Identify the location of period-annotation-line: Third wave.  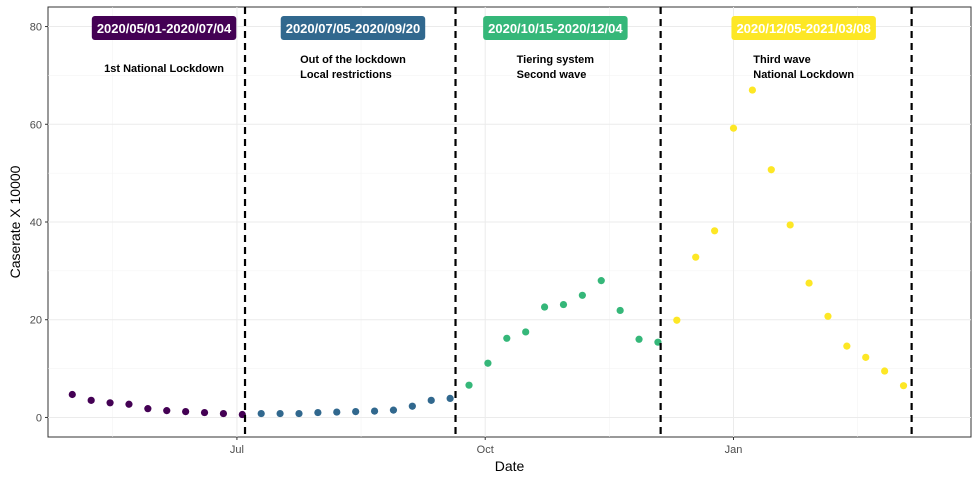
(781, 60).